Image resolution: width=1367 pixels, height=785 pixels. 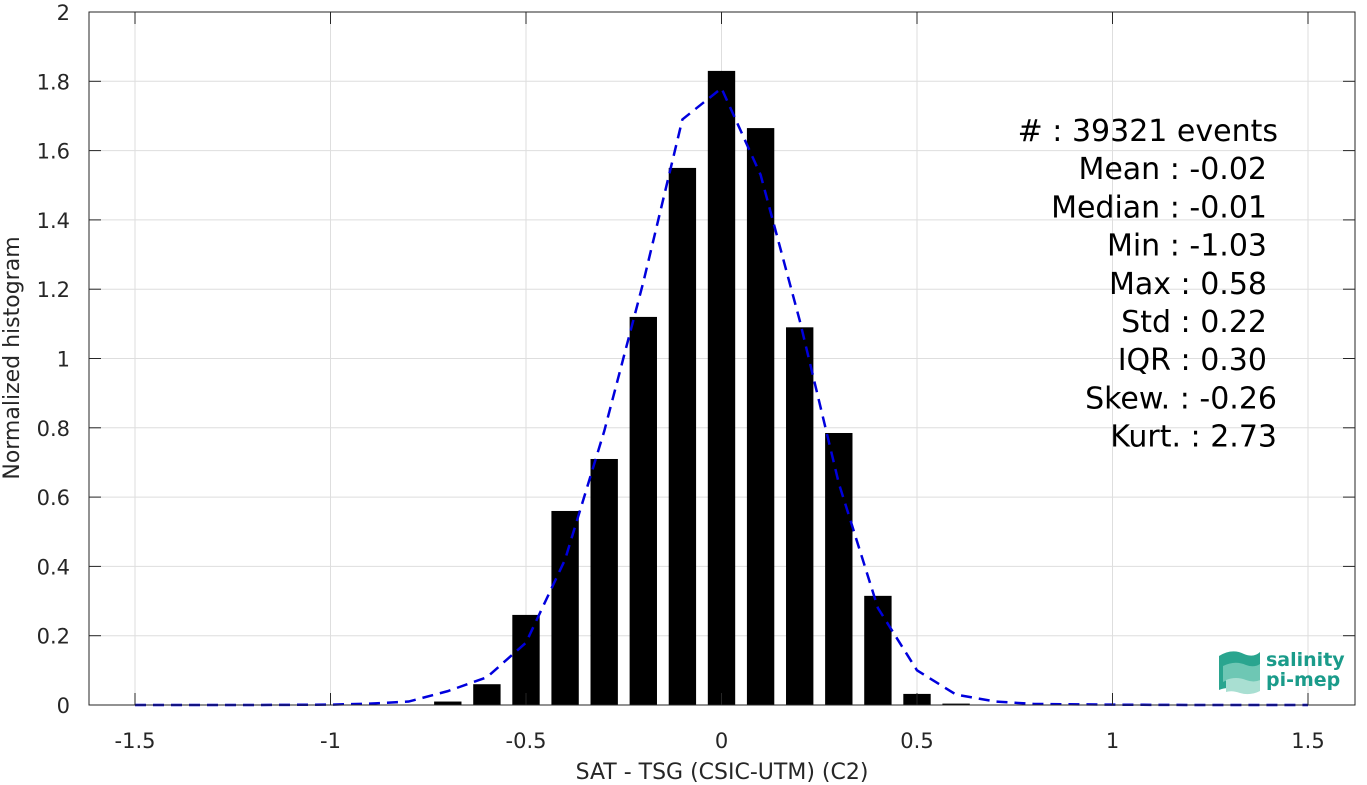 What do you see at coordinates (1307, 741) in the screenshot?
I see `x-tick-label-6: 1.5` at bounding box center [1307, 741].